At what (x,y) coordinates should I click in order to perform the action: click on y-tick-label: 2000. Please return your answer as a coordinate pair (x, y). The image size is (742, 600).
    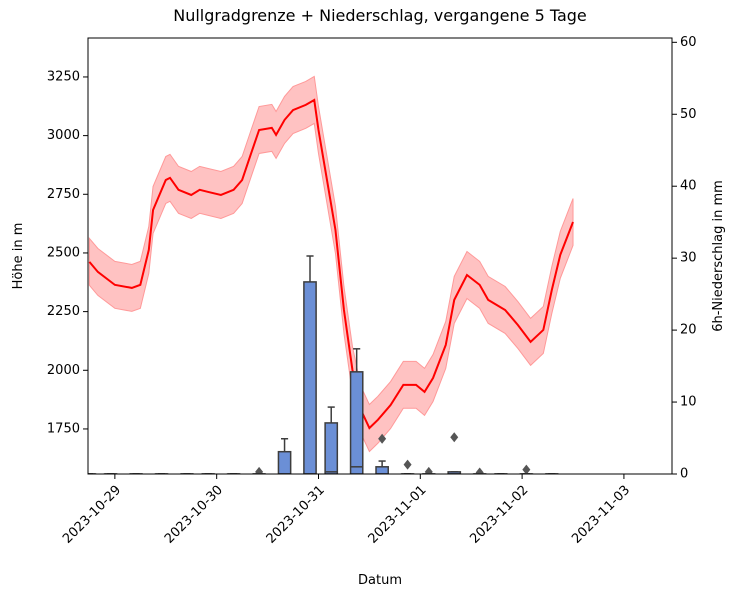
    Looking at the image, I should click on (63, 370).